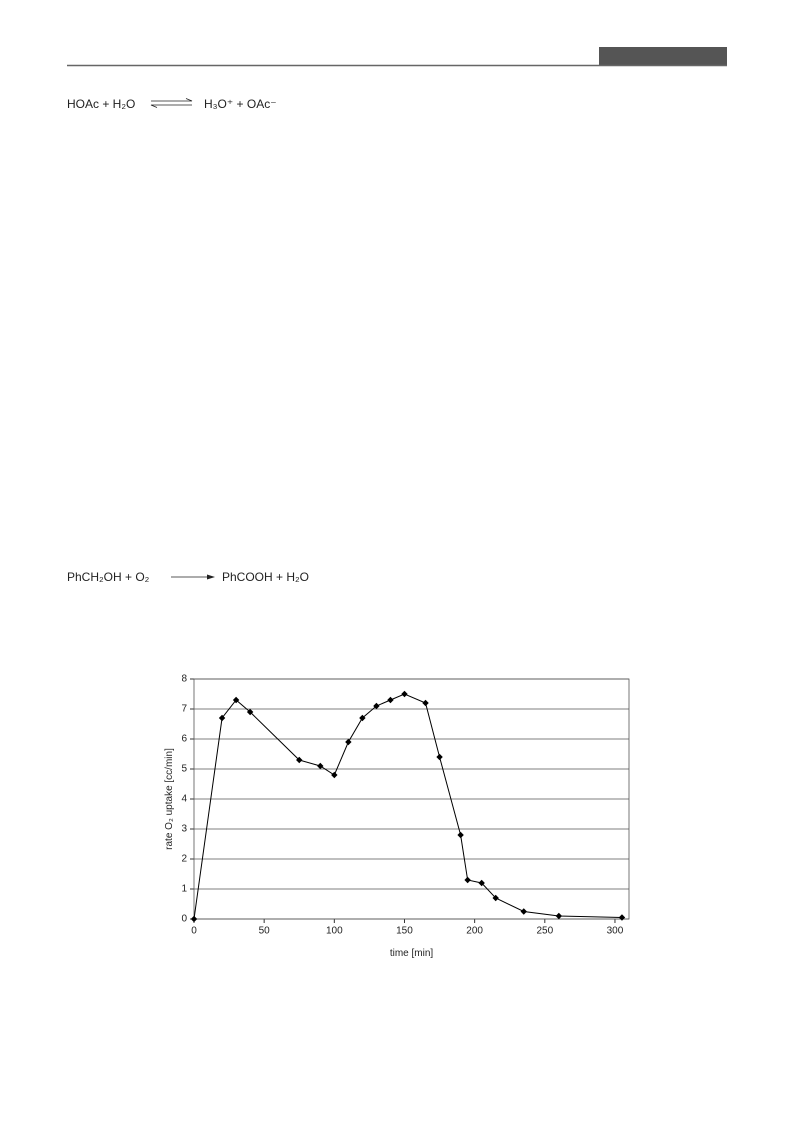 The image size is (793, 1123). I want to click on y-tick-label: 6, so click(184, 739).